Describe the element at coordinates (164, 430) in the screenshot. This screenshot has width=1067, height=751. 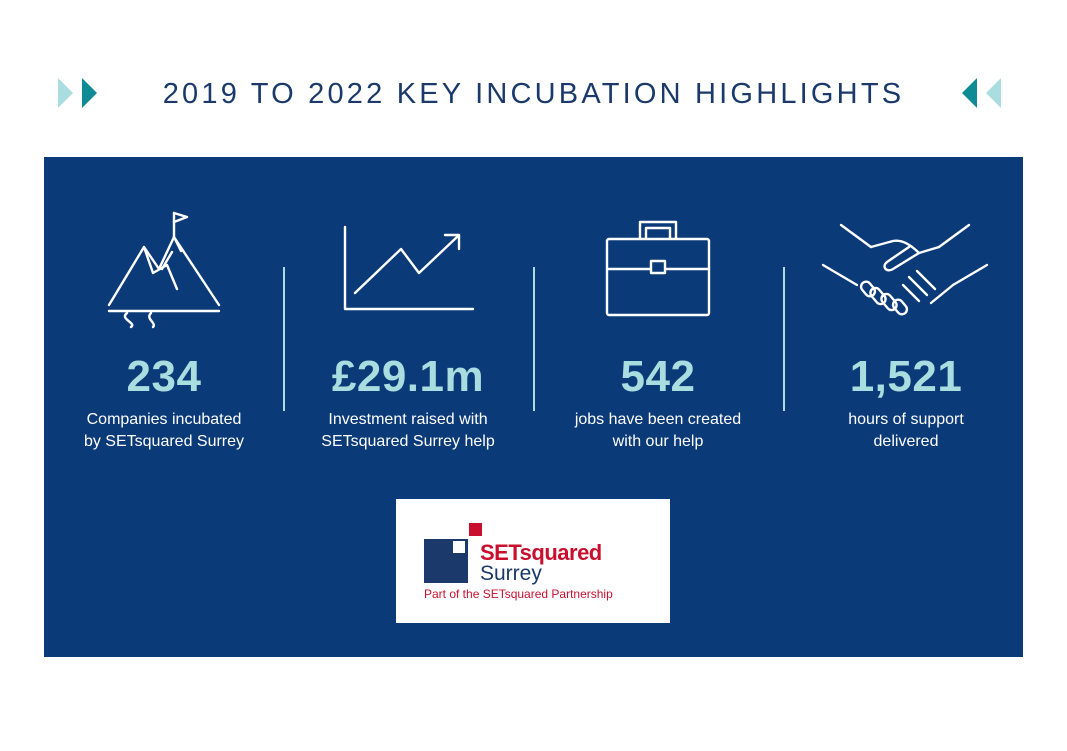
I see `stat-description: Companies incubated by SETsquared Surrey` at that location.